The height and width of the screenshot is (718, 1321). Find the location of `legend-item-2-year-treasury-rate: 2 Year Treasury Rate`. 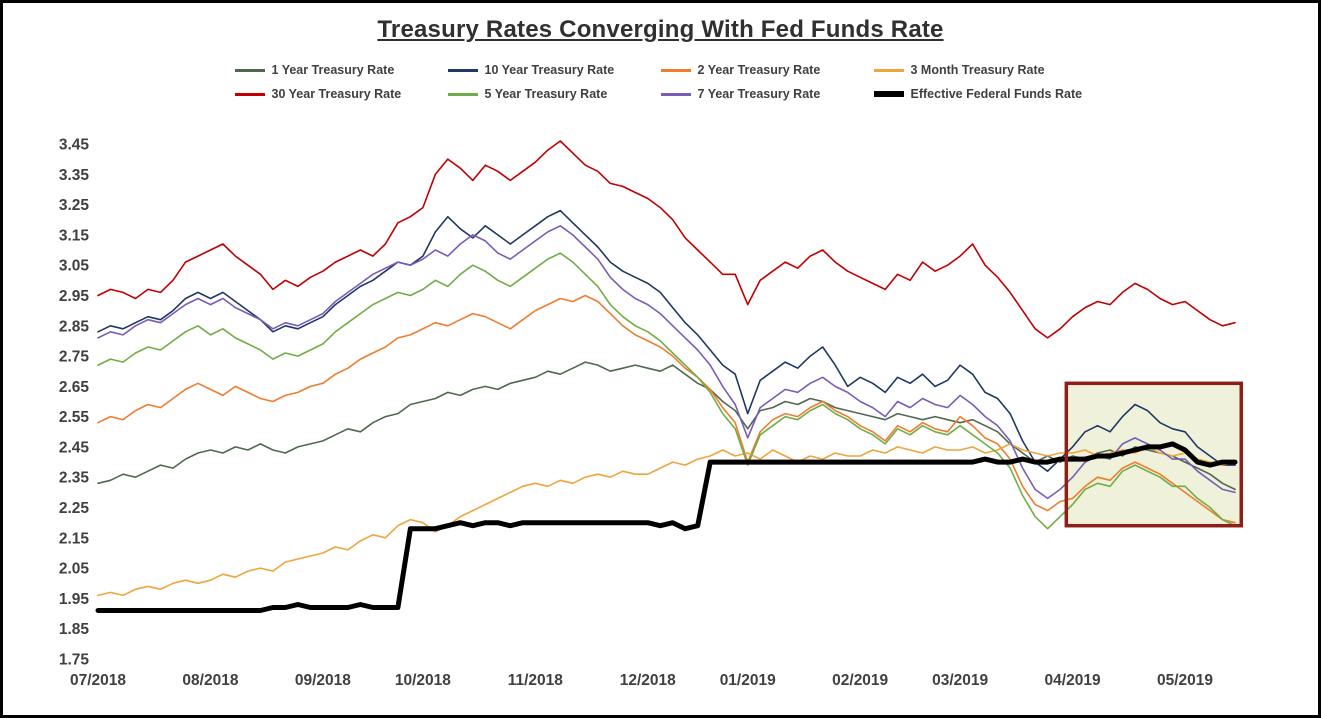

legend-item-2-year-treasury-rate: 2 Year Treasury Rate is located at coordinates (767, 70).